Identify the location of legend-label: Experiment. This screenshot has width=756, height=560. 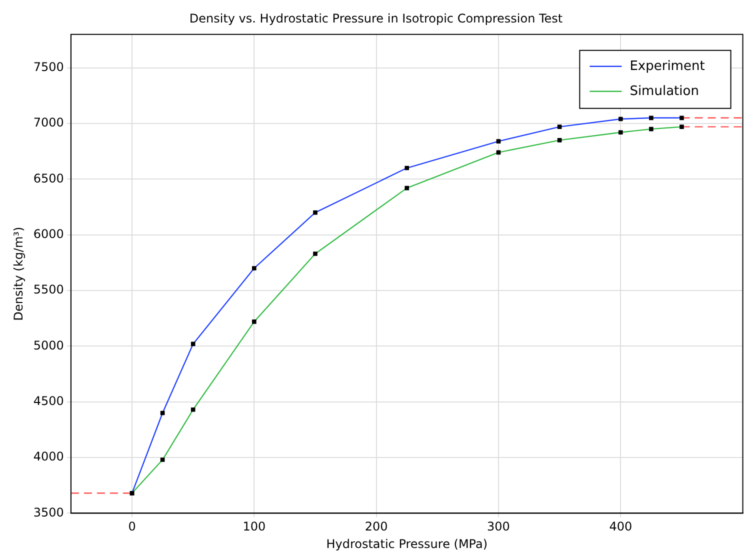
(667, 66).